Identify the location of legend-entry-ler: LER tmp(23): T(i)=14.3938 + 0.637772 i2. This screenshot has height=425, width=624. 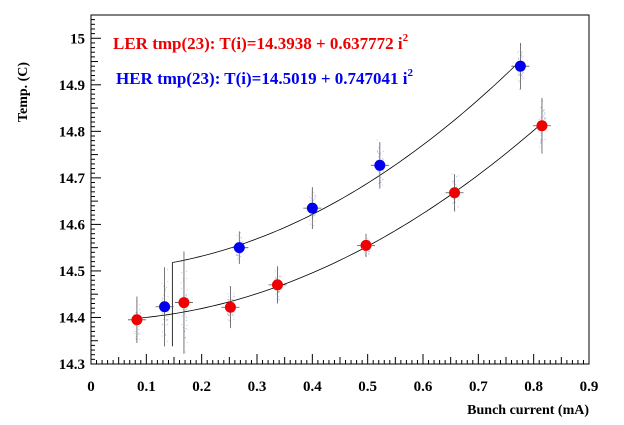
(261, 42).